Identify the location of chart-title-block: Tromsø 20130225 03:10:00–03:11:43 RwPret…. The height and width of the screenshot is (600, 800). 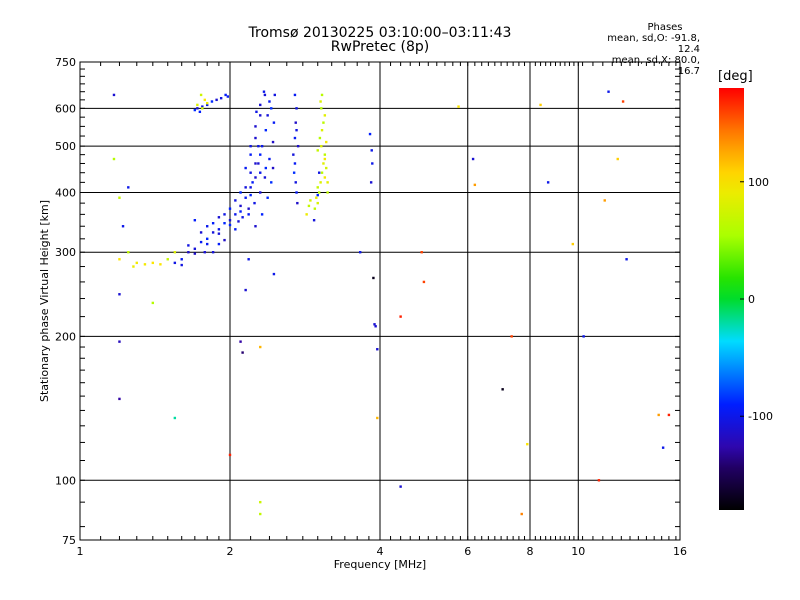
(380, 40).